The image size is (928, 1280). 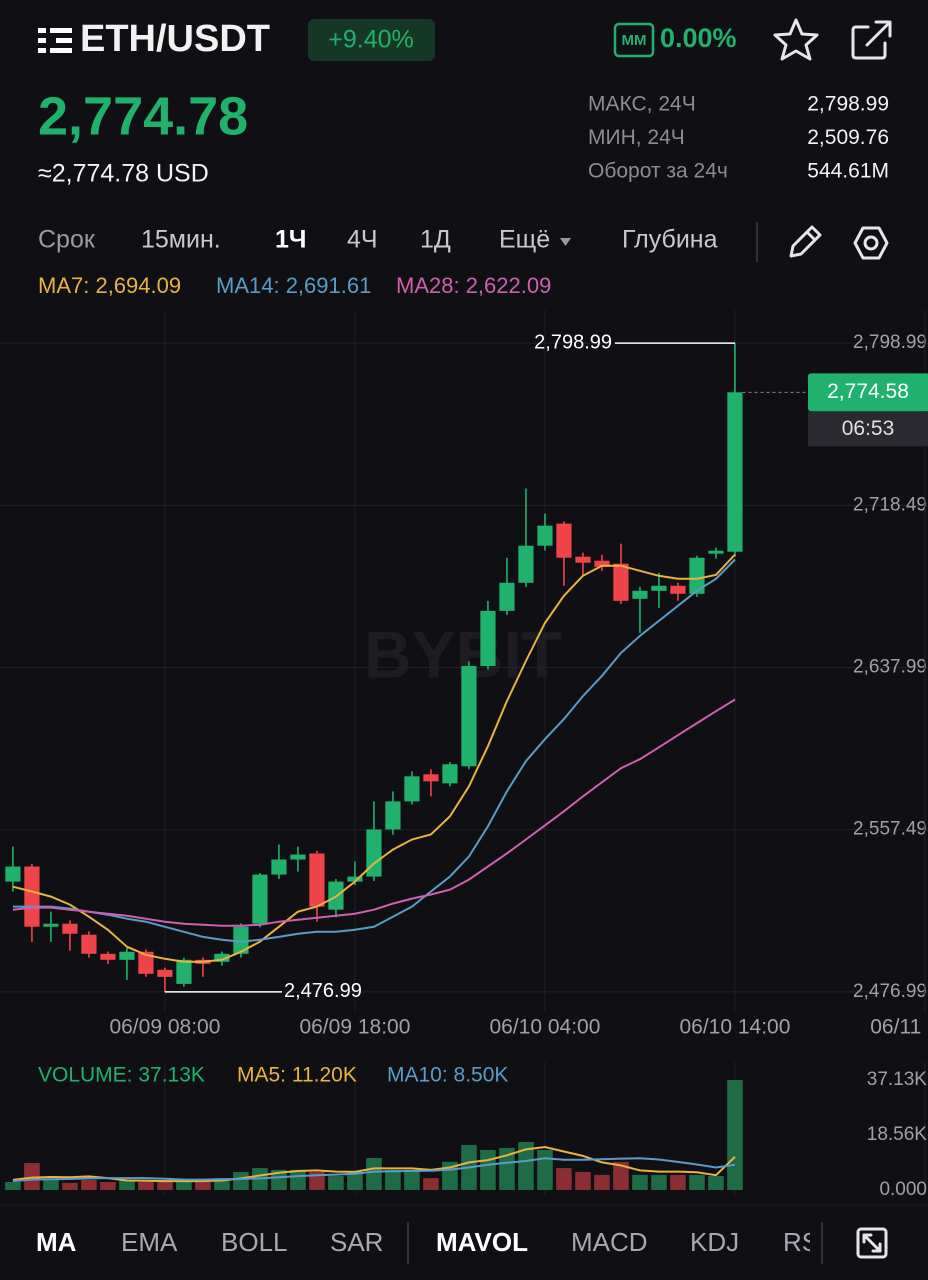 What do you see at coordinates (524, 240) in the screenshot?
I see `timeframe-tab: Ещё` at bounding box center [524, 240].